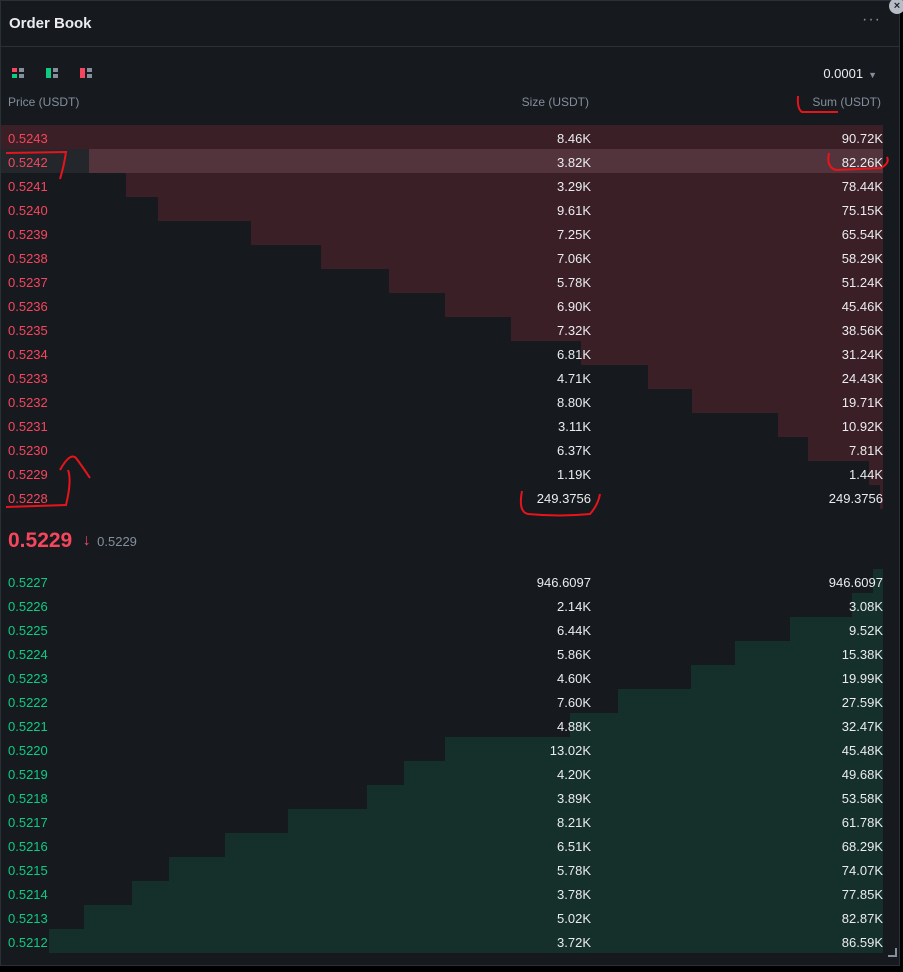  I want to click on panel-title: Order Book, so click(50, 23).